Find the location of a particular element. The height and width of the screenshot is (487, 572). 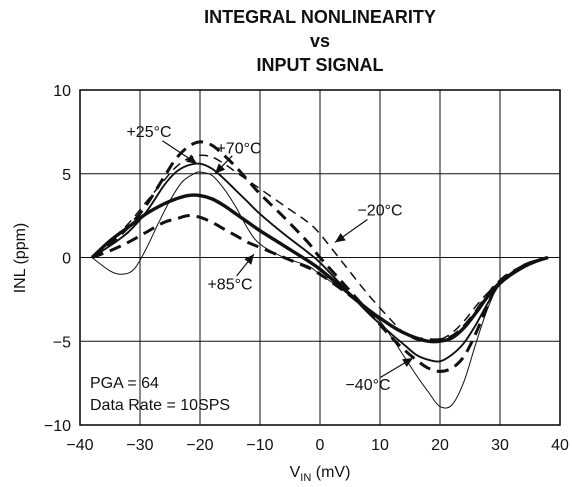

x-axis-label: VIN (mV) is located at coordinates (320, 474).